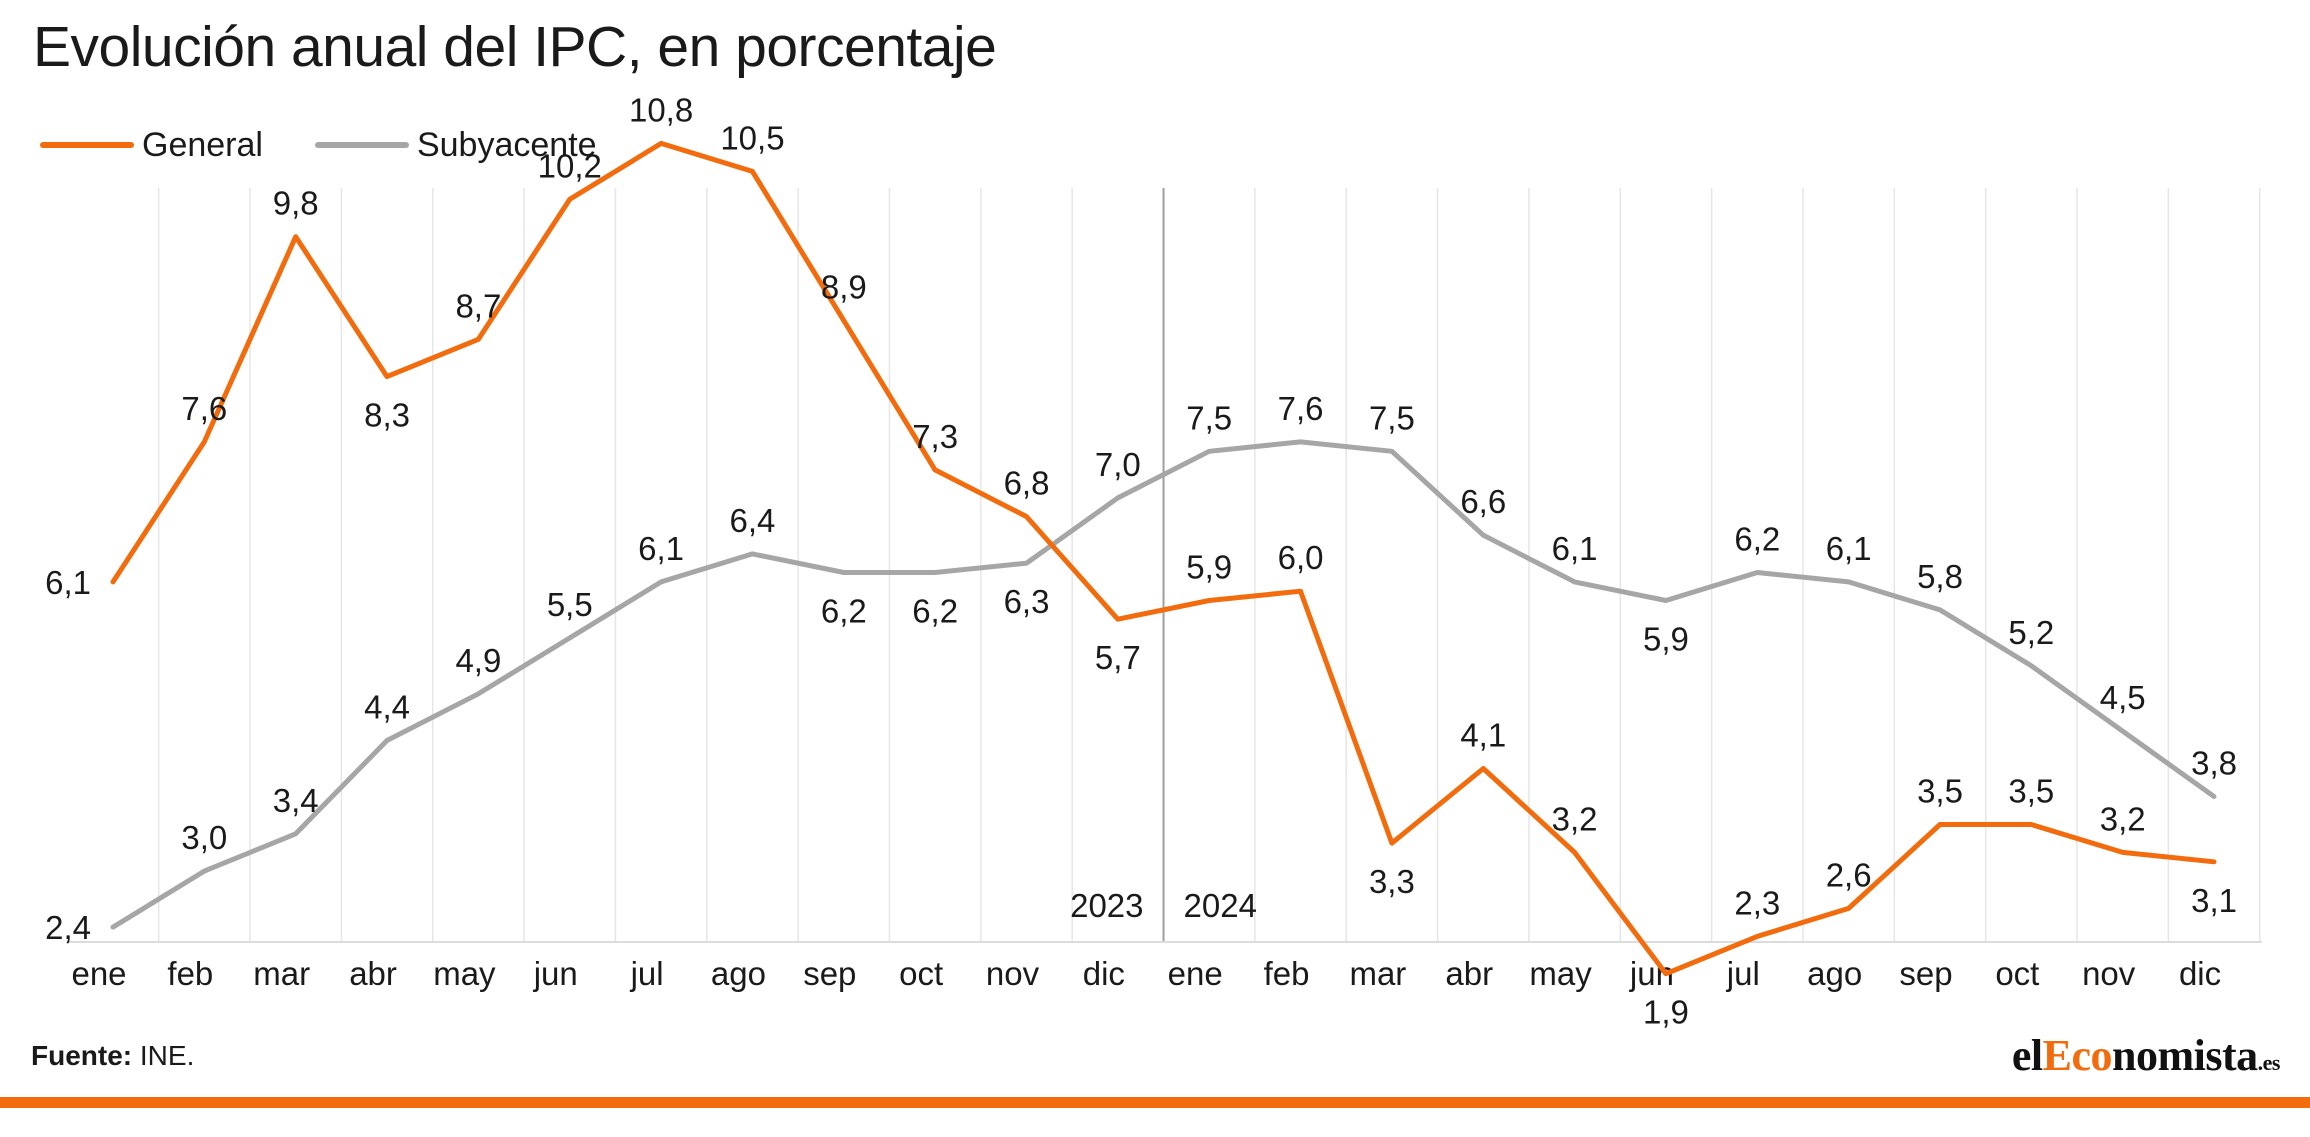  Describe the element at coordinates (296, 203) in the screenshot. I see `data-label-general: 9,8` at that location.